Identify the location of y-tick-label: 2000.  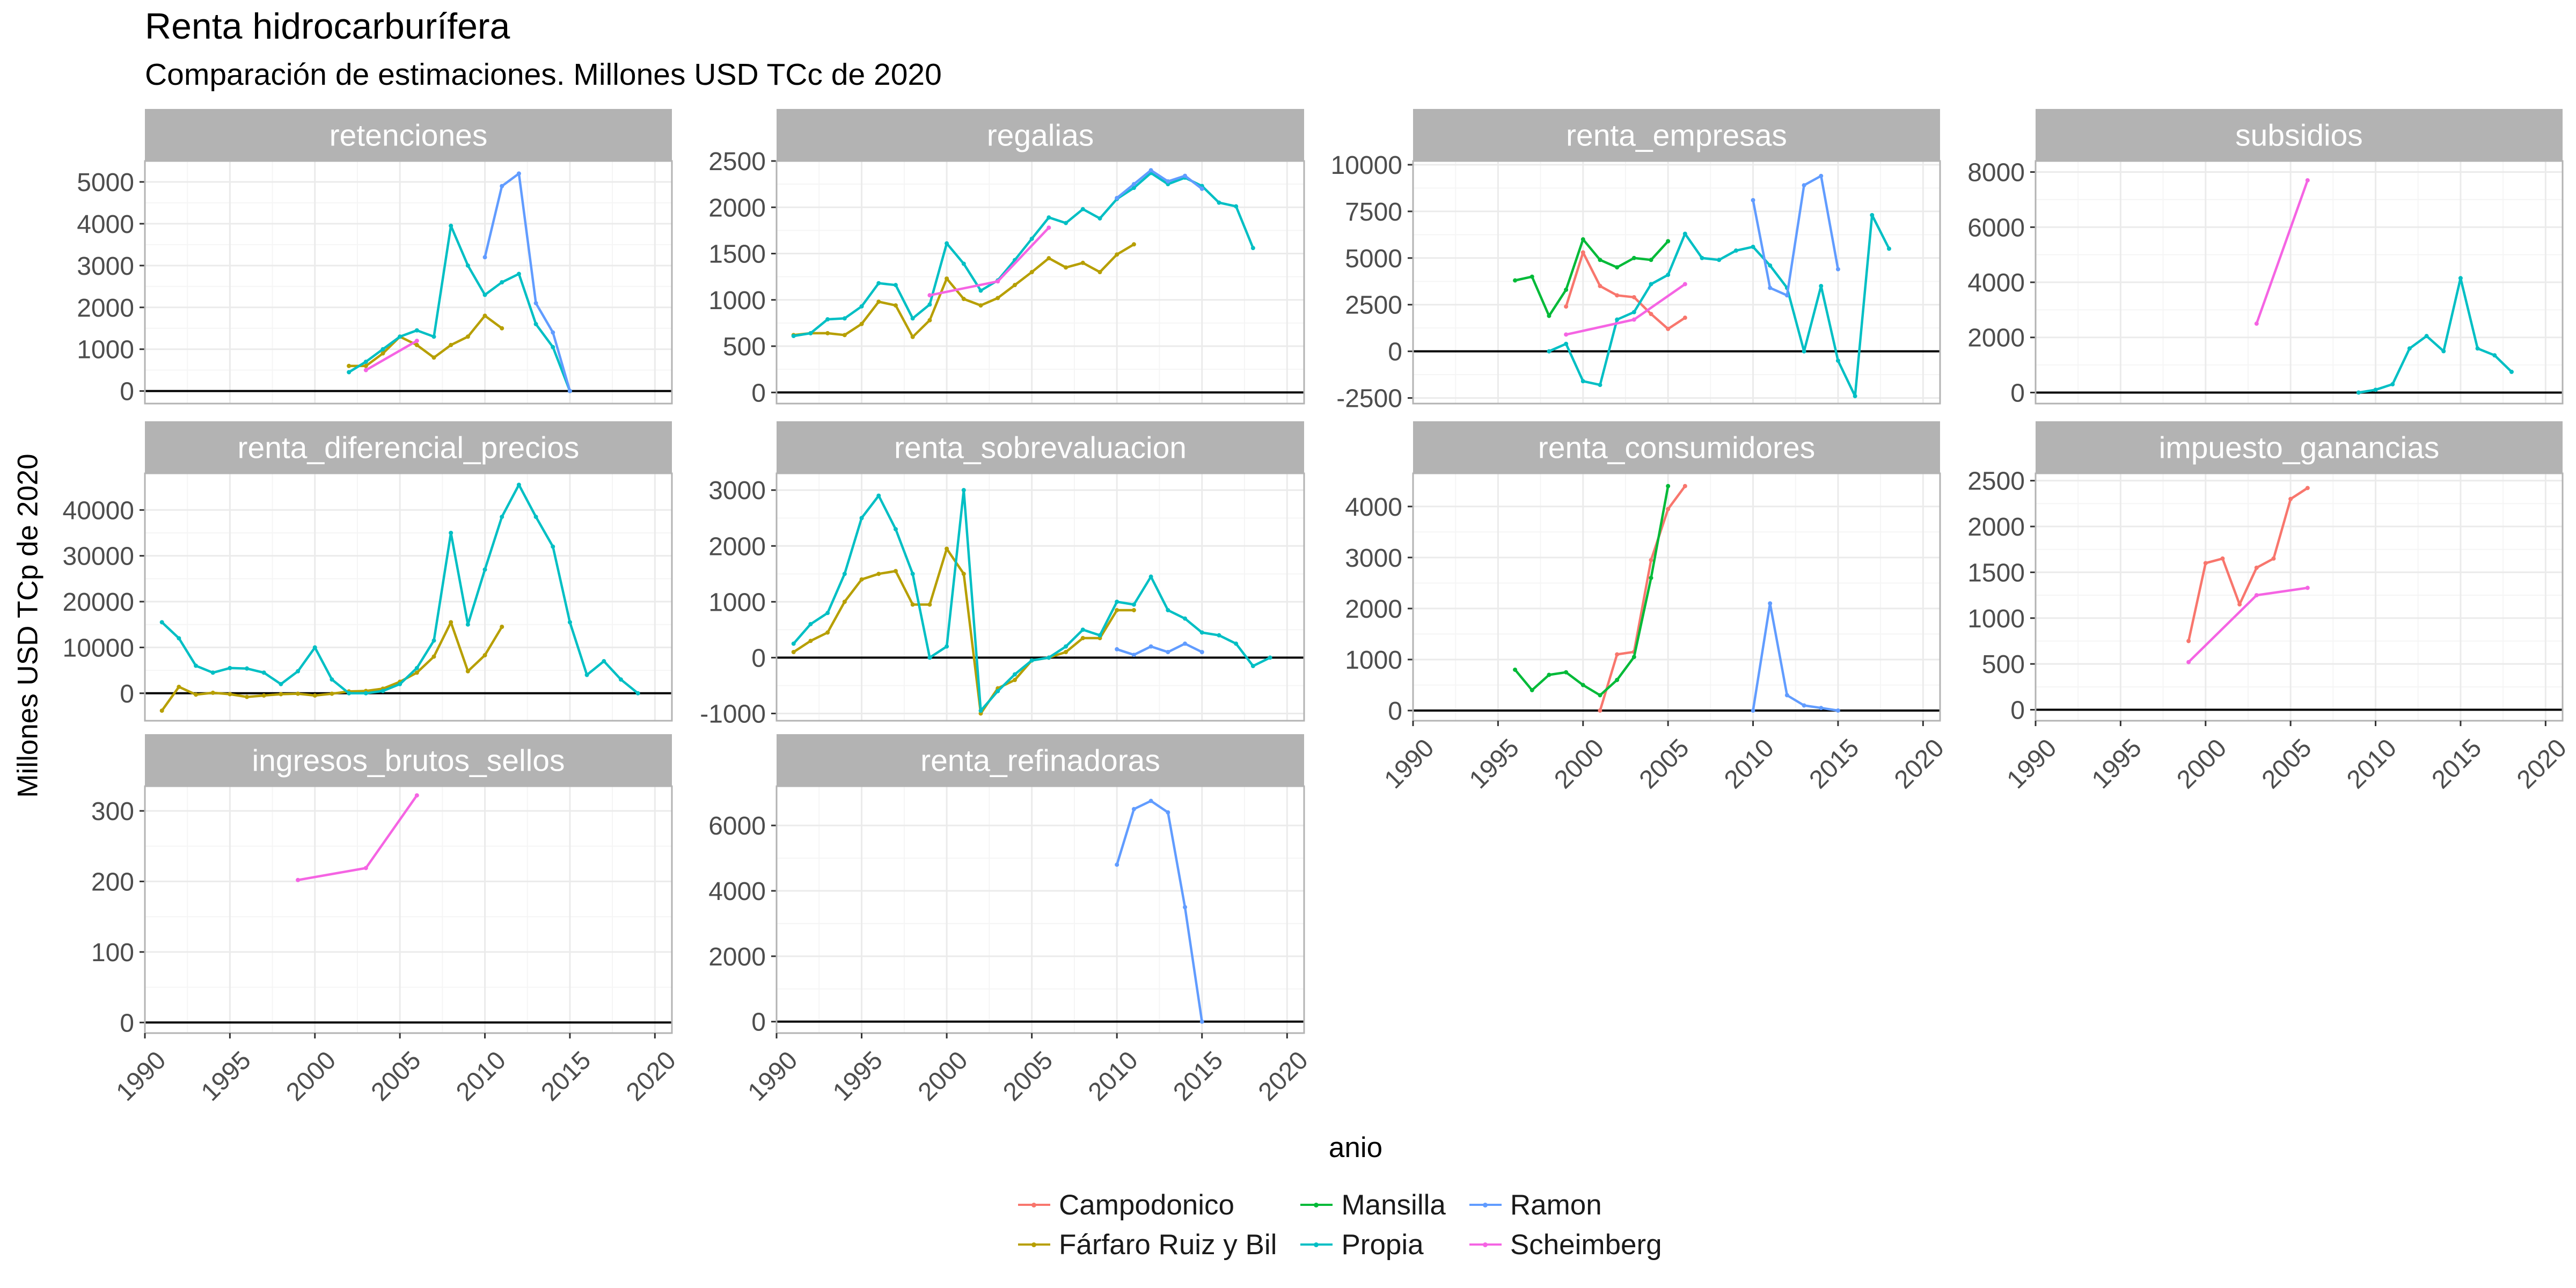
(737, 957).